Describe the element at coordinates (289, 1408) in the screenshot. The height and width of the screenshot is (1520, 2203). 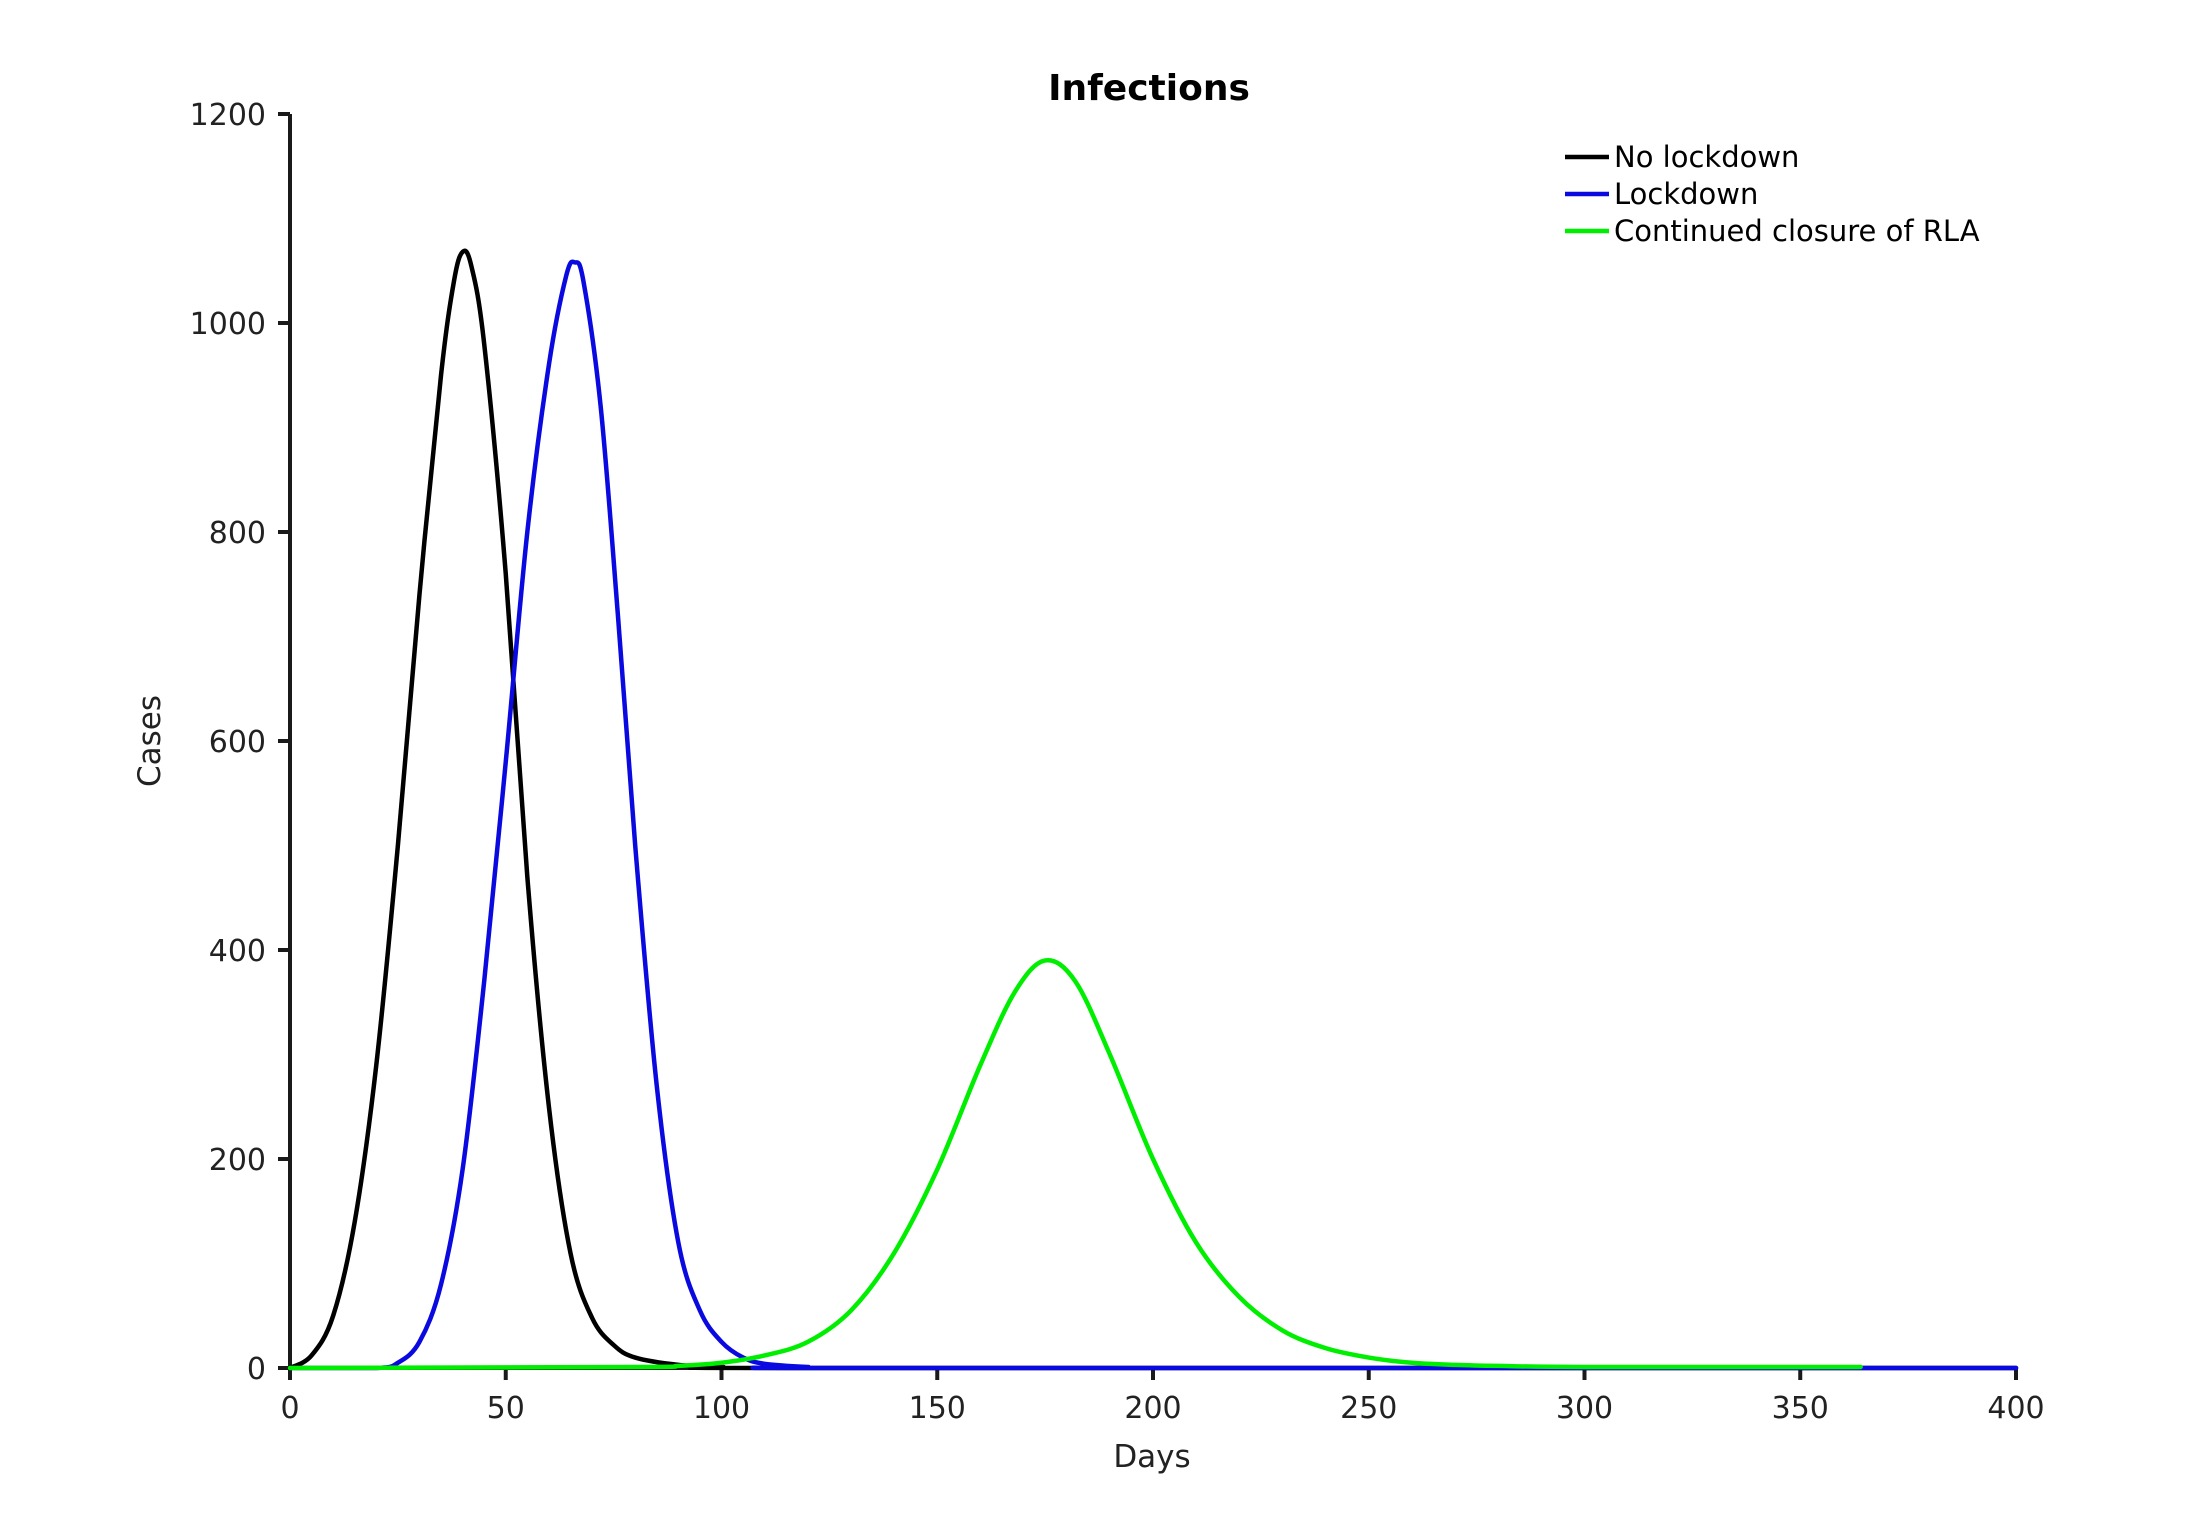
I see `x-tick-label: 0` at that location.